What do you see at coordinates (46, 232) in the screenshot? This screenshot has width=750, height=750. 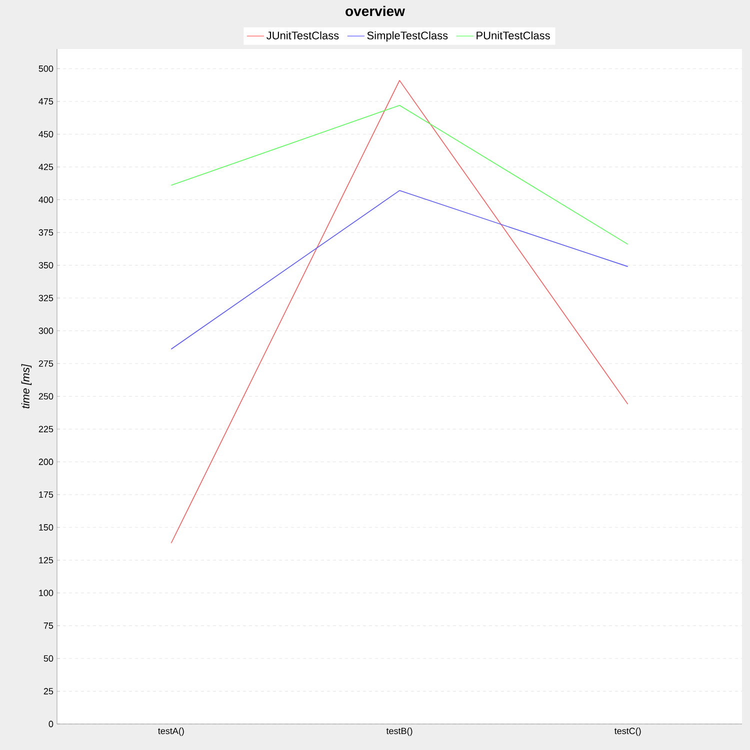 I see `y-tick-label: 375` at bounding box center [46, 232].